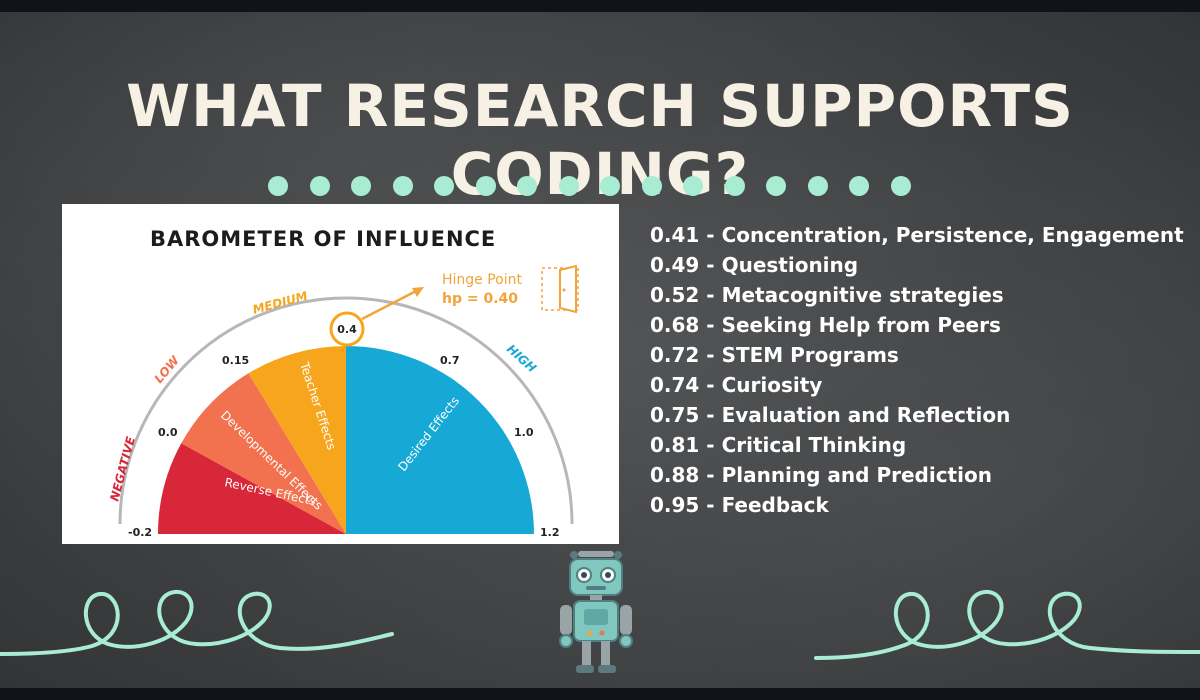  Describe the element at coordinates (252, 488) in the screenshot. I see `segment-reverse-effects` at that location.